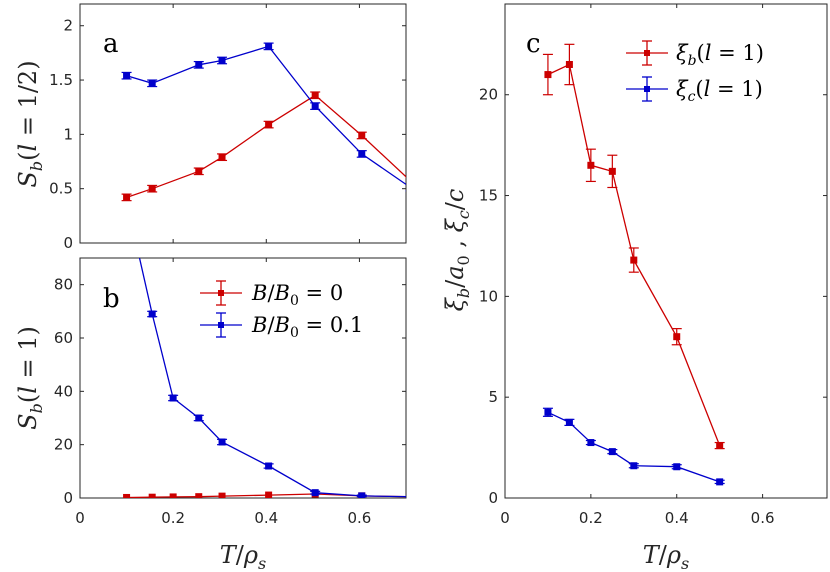 Image resolution: width=830 pixels, height=572 pixels. What do you see at coordinates (720, 55) in the screenshot?
I see `legend-label-xi-b: ξb(l = 1)` at bounding box center [720, 55].